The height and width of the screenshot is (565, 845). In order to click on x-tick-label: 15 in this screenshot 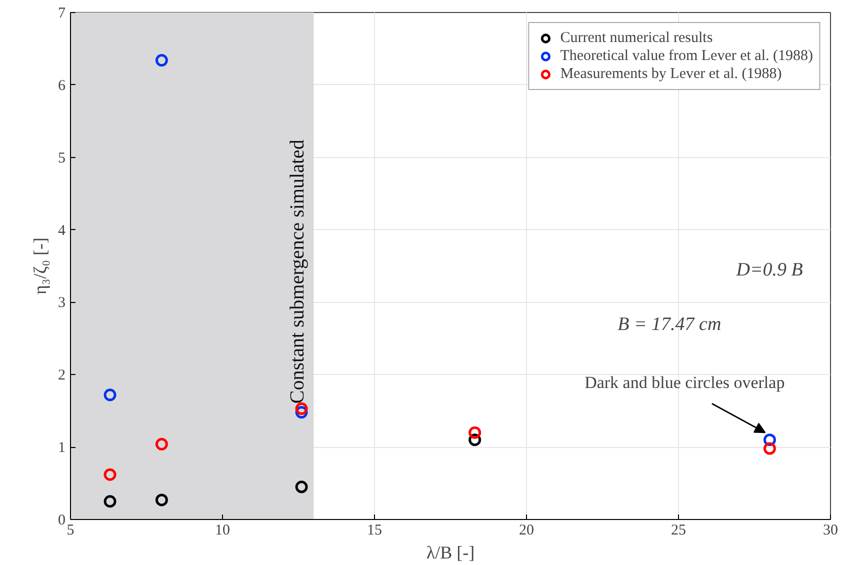, I will do `click(374, 530)`.